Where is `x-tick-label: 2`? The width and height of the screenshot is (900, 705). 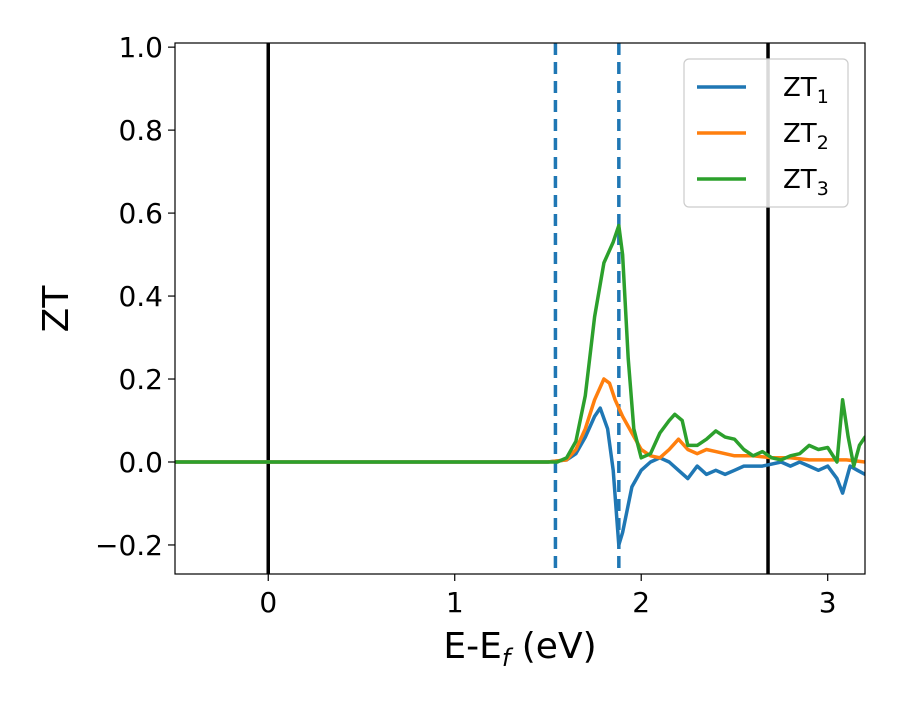
x-tick-label: 2 is located at coordinates (641, 602).